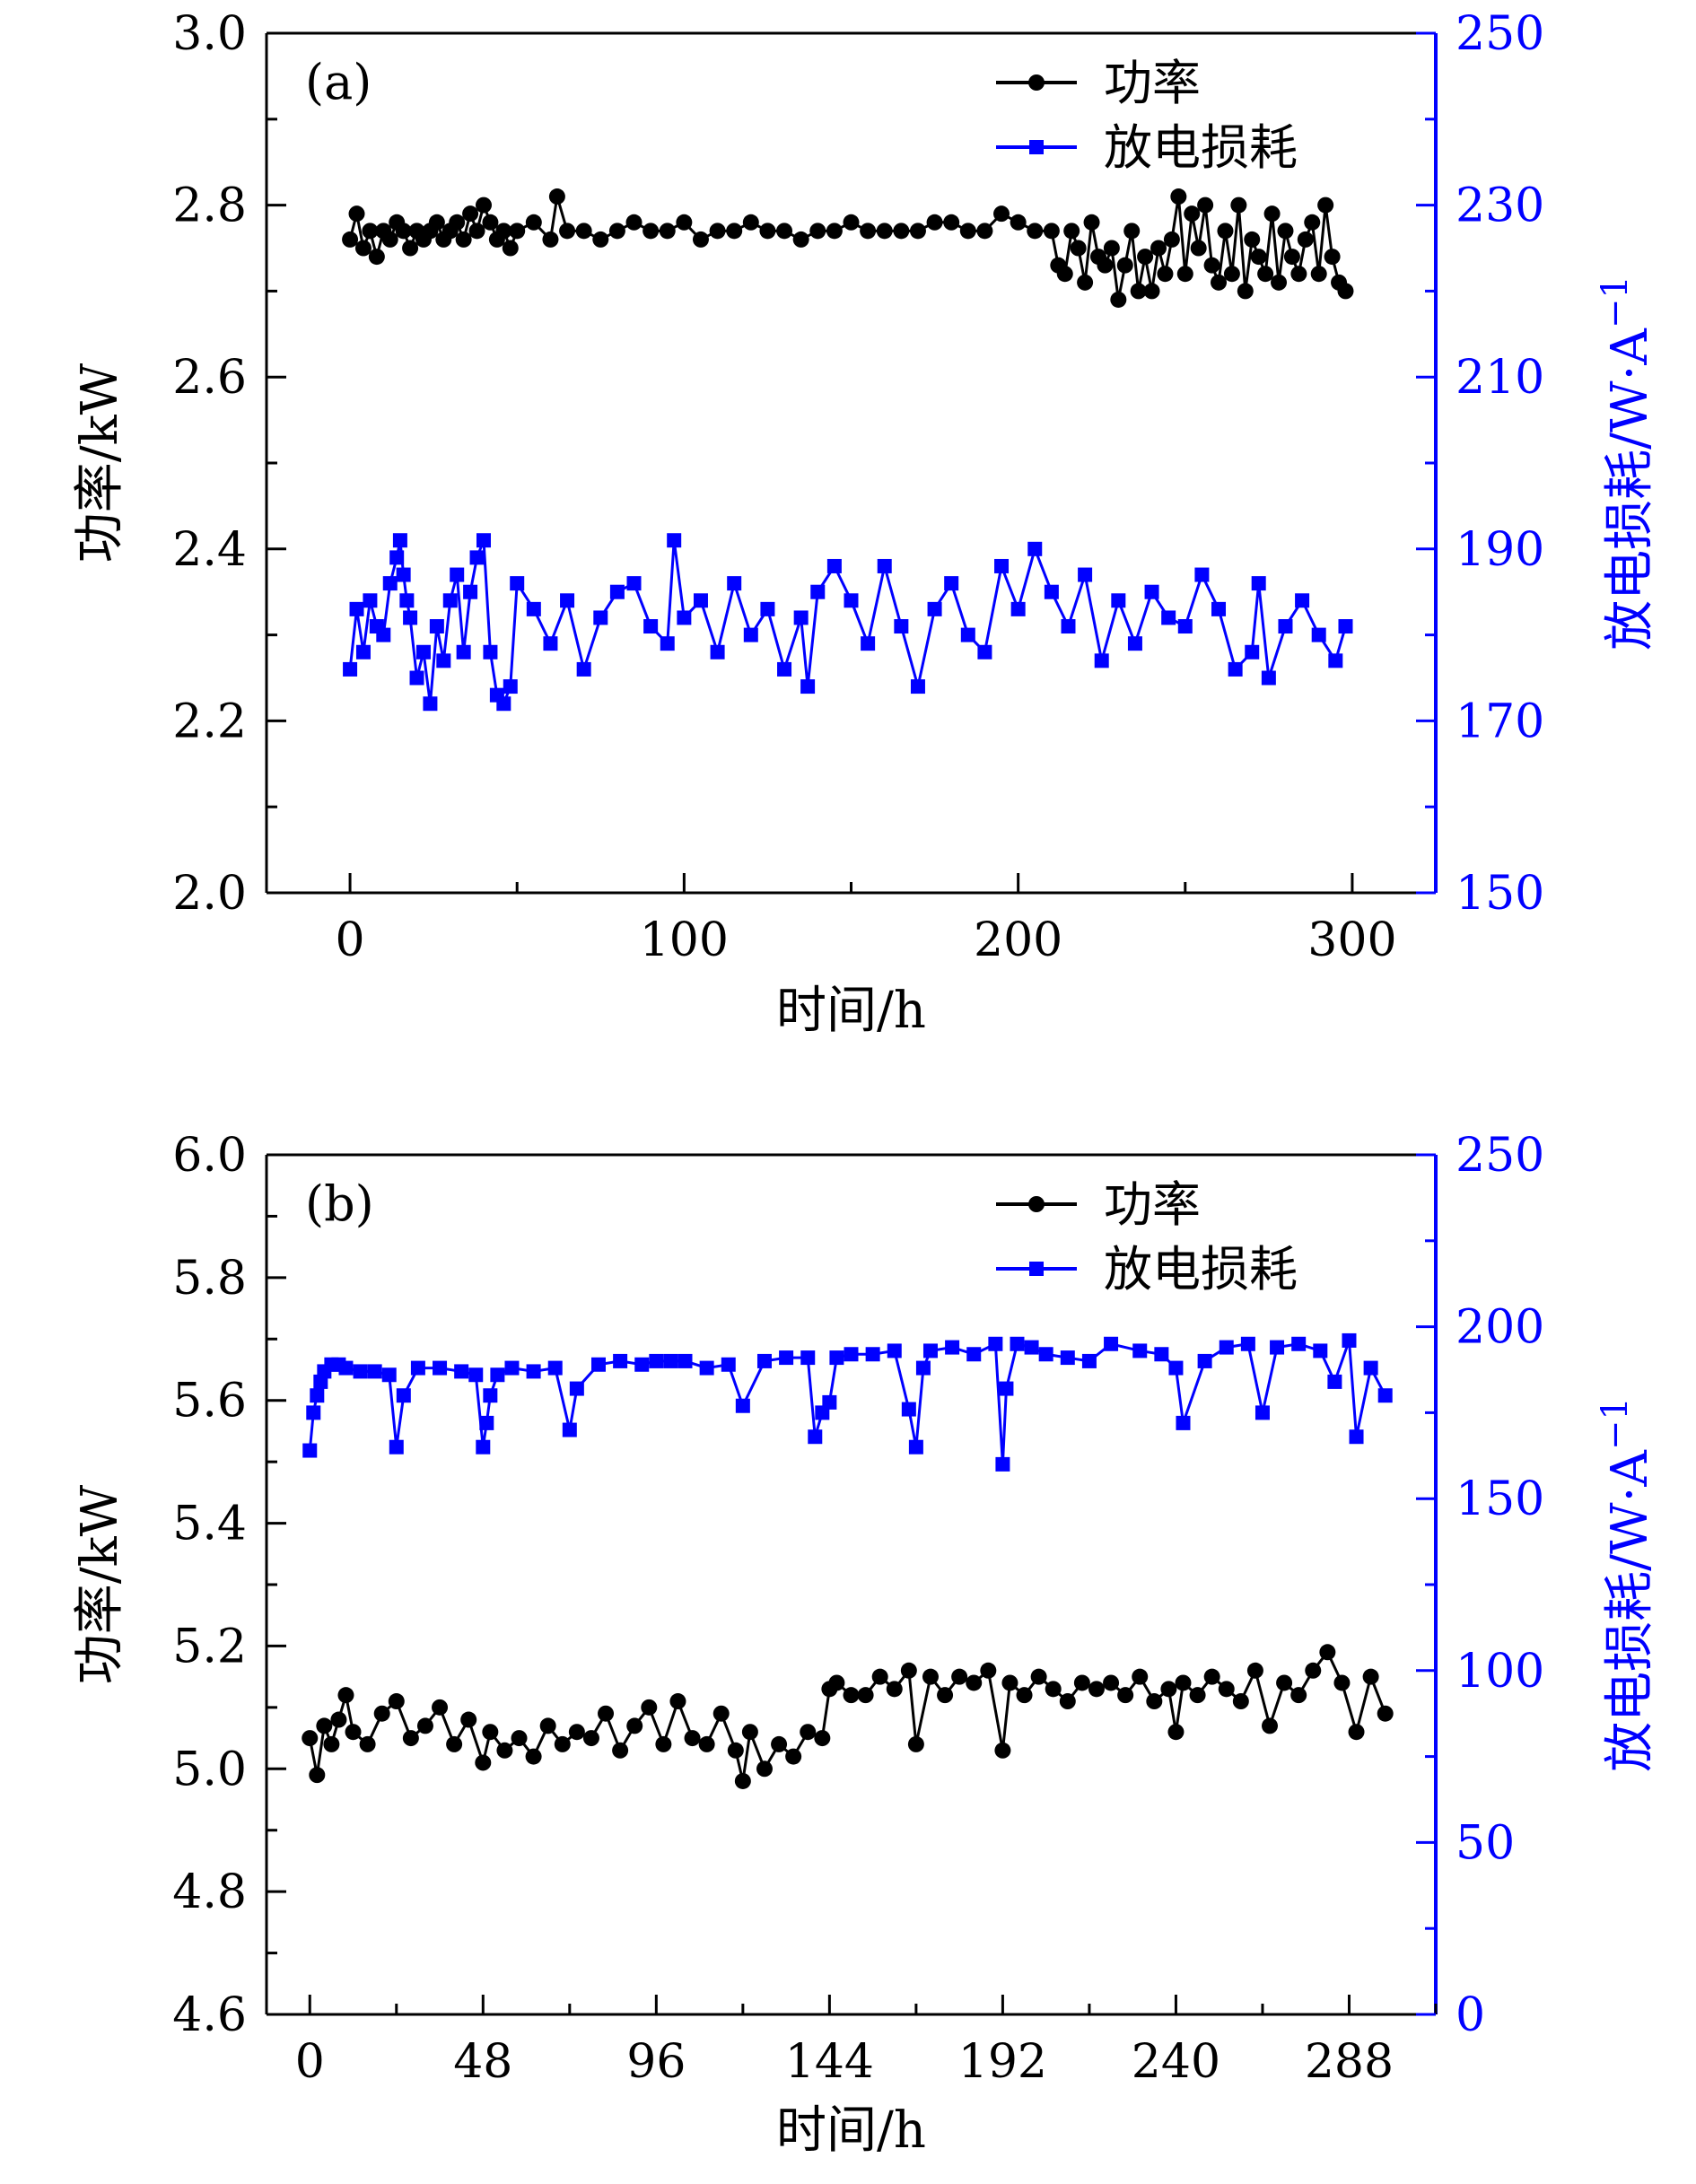  What do you see at coordinates (1500, 722) in the screenshot?
I see `y-right-tick-label: 170` at bounding box center [1500, 722].